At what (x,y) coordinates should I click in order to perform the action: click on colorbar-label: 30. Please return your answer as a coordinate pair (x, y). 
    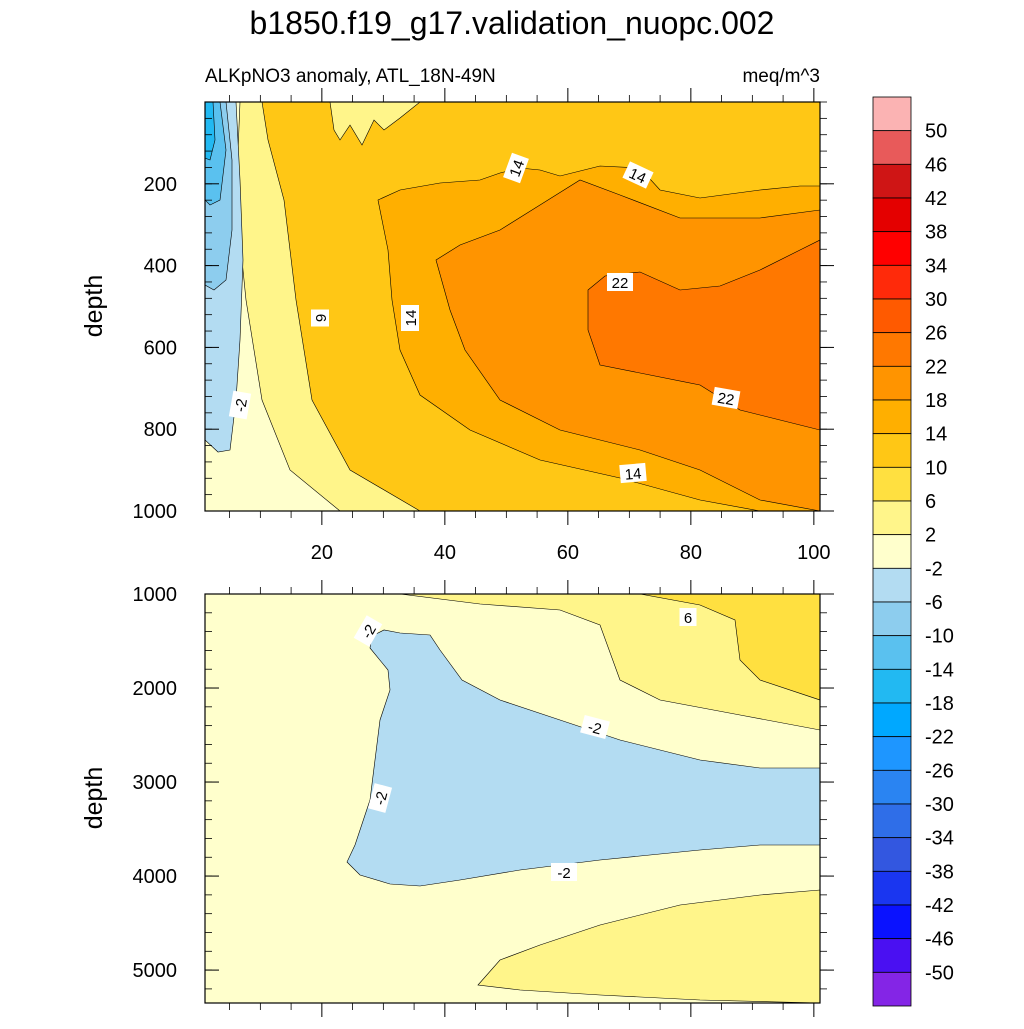
    Looking at the image, I should click on (936, 300).